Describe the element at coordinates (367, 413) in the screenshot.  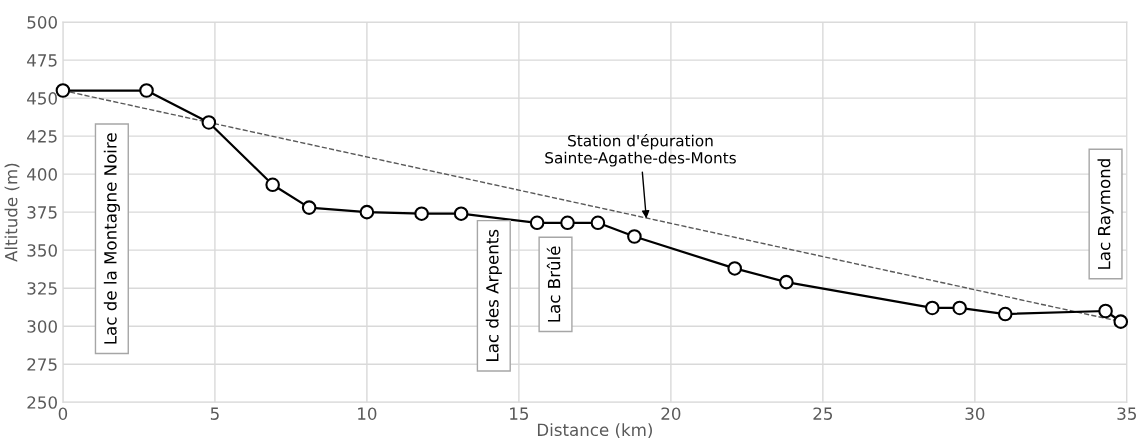
I see `x-tick-label: 10` at that location.